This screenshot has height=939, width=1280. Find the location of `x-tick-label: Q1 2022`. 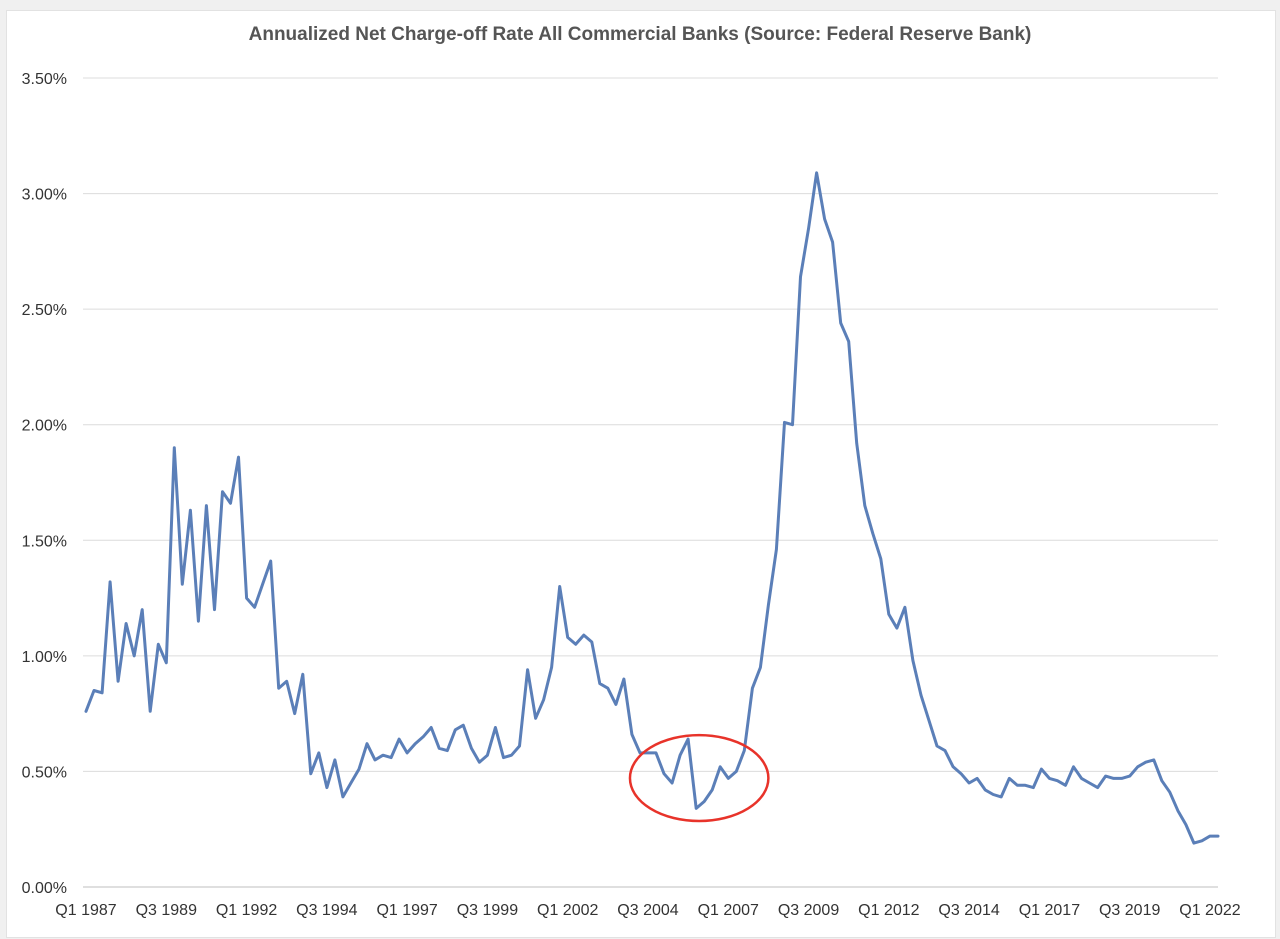

x-tick-label: Q1 2022 is located at coordinates (1209, 910).